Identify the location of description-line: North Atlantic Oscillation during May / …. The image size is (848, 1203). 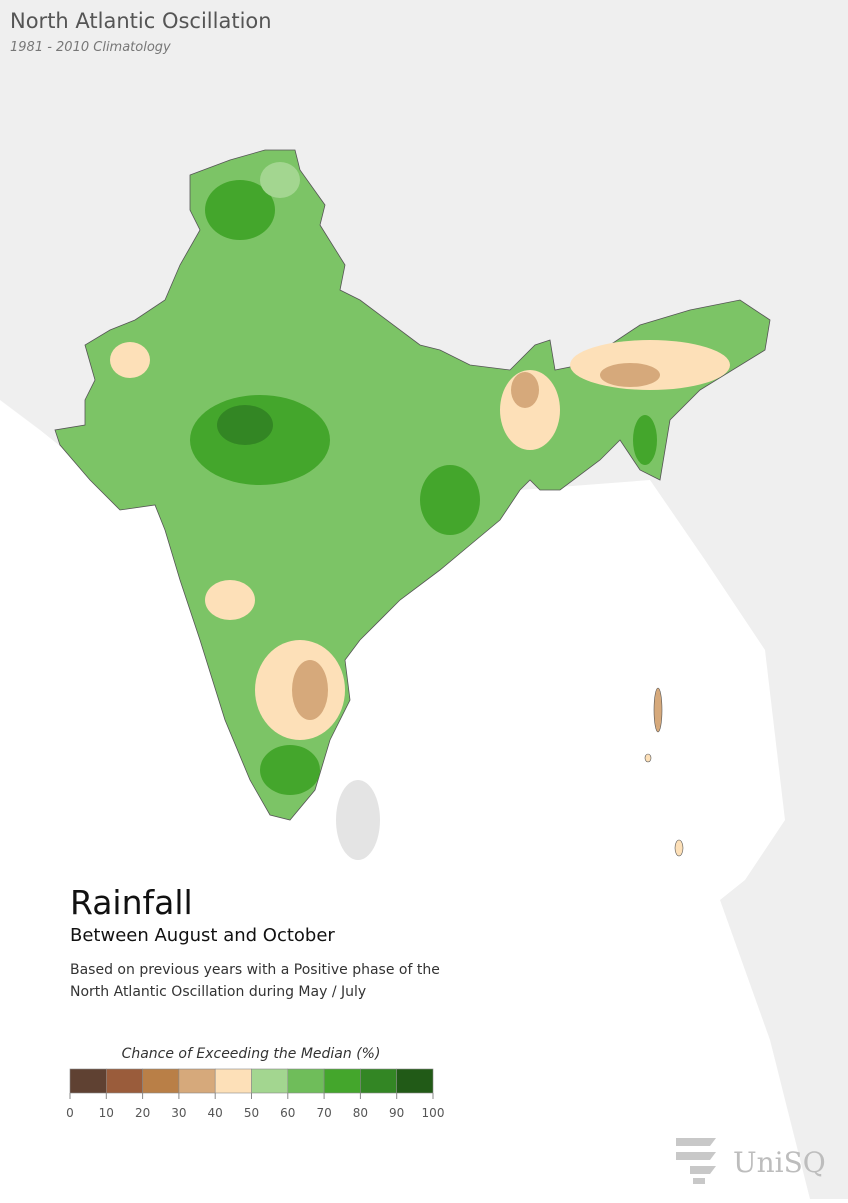
(218, 992).